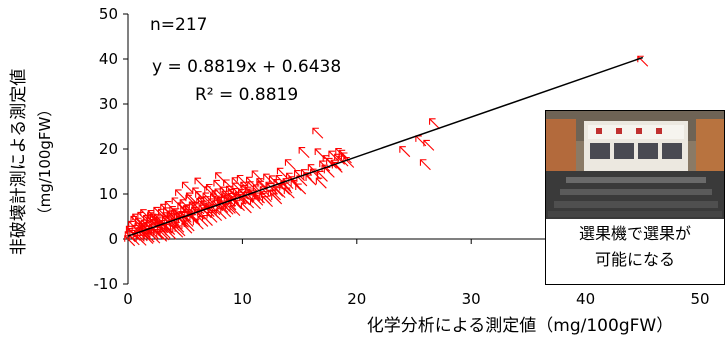  Describe the element at coordinates (634, 233) in the screenshot. I see `photo-caption-line-1: 選果機で選果が` at that location.